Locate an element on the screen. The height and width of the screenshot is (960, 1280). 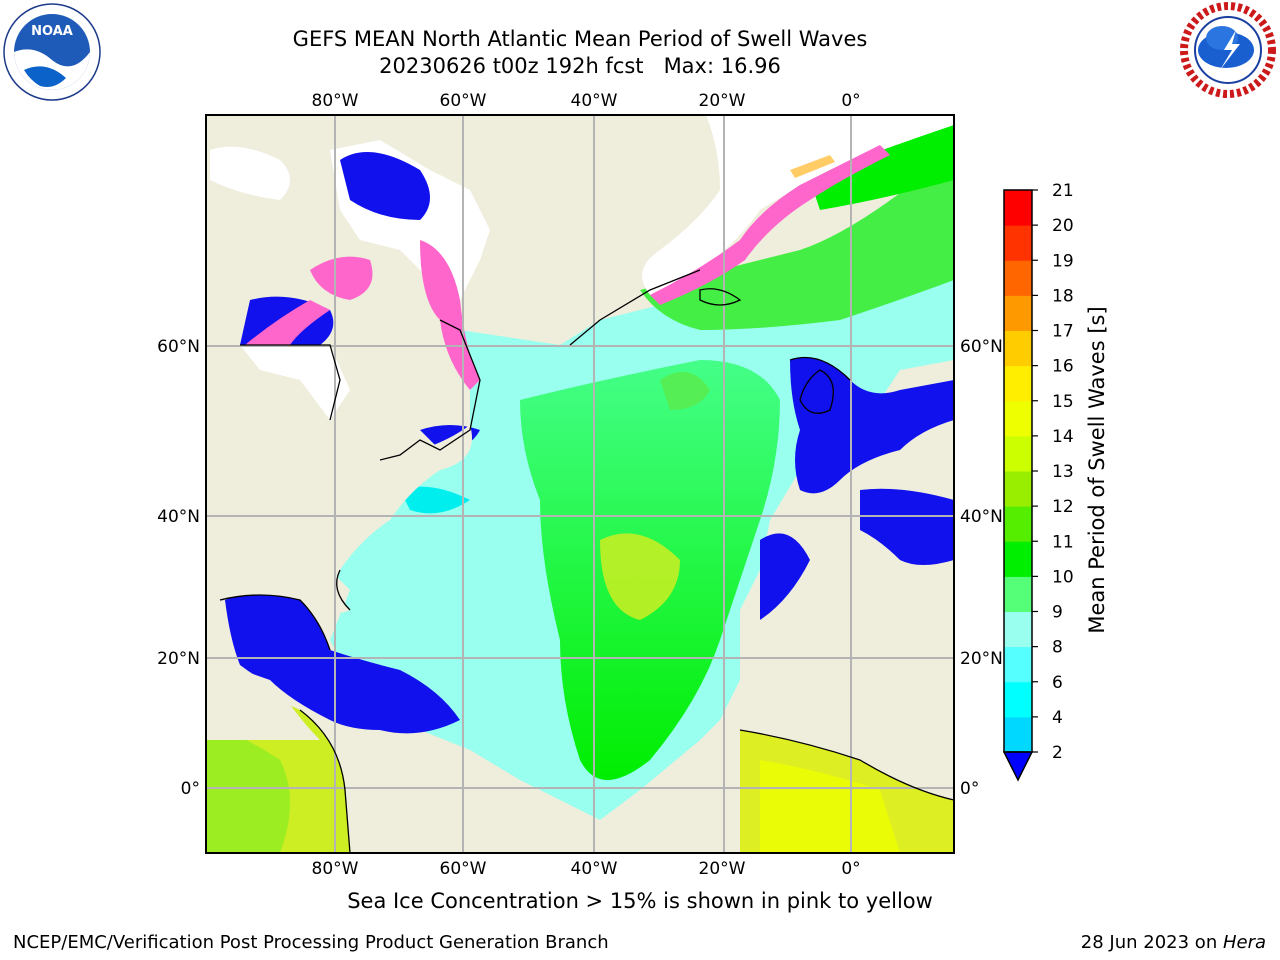
caribbean-blue is located at coordinates (340, 664).